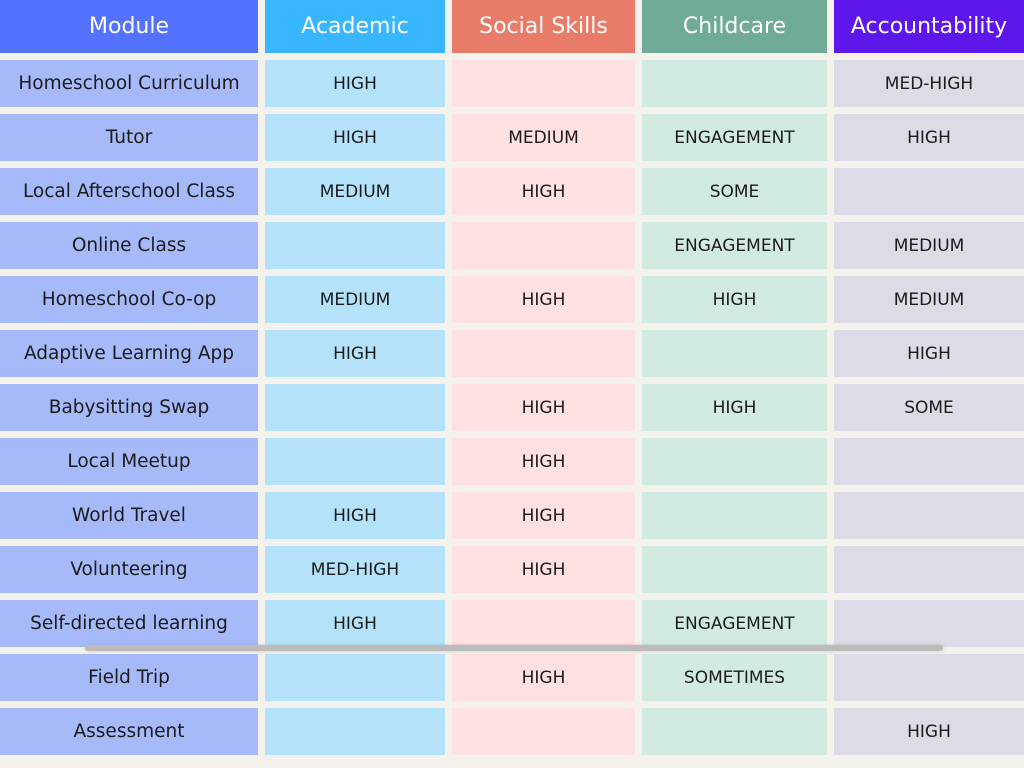 The width and height of the screenshot is (1024, 768). What do you see at coordinates (929, 407) in the screenshot?
I see `accountability-cell: SOME` at bounding box center [929, 407].